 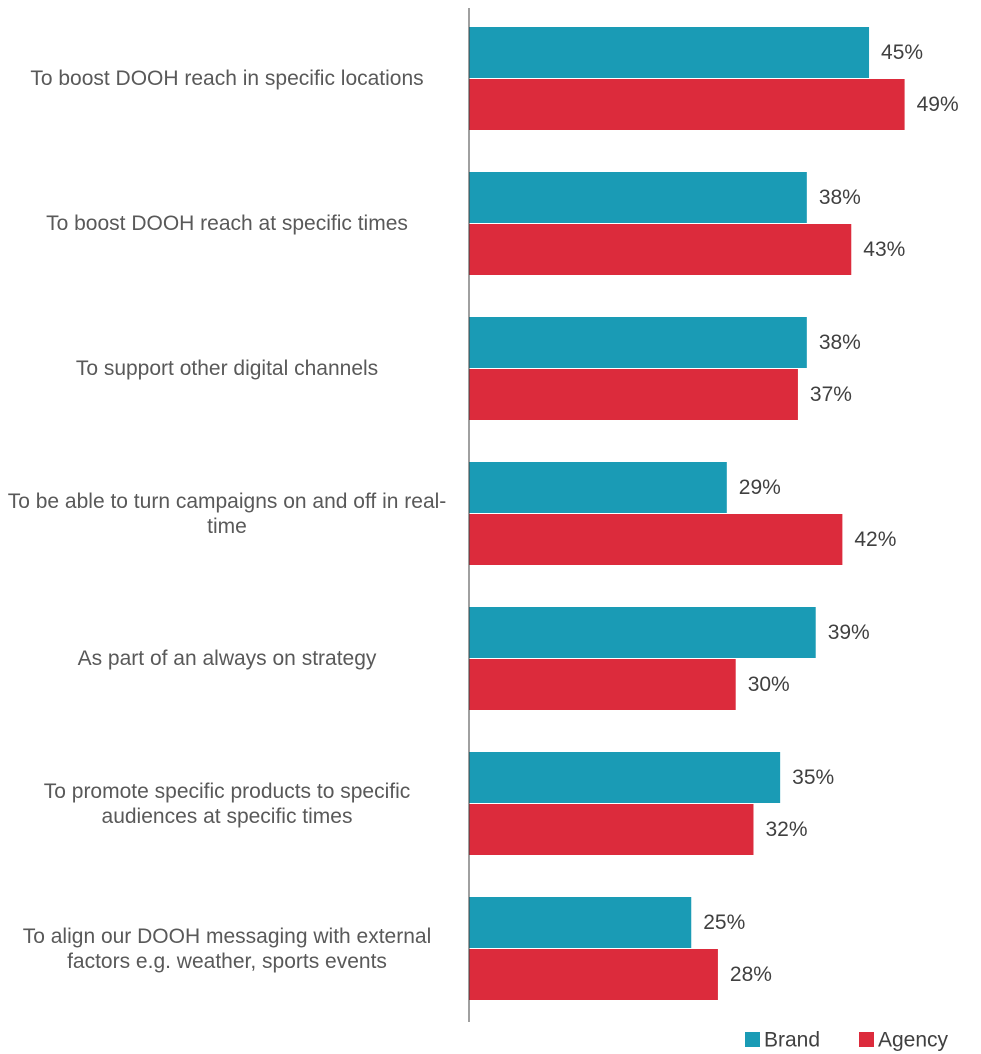 I want to click on value-label: 45%, so click(x=902, y=52).